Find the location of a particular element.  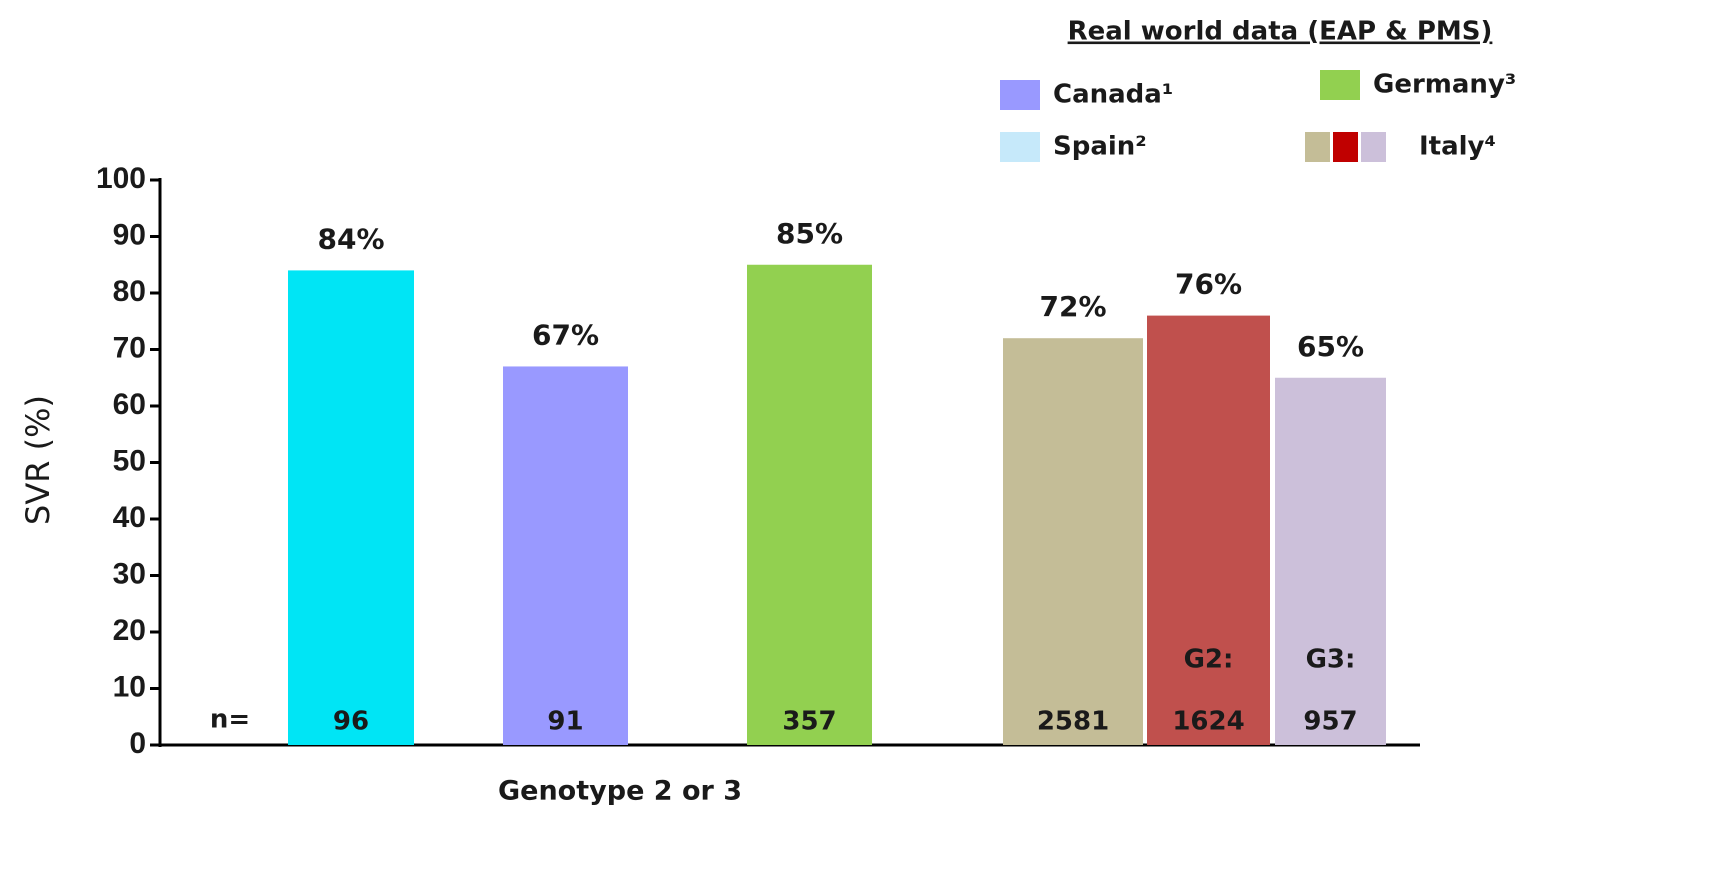

y-axis-label: SVR (%) is located at coordinates (38, 460).